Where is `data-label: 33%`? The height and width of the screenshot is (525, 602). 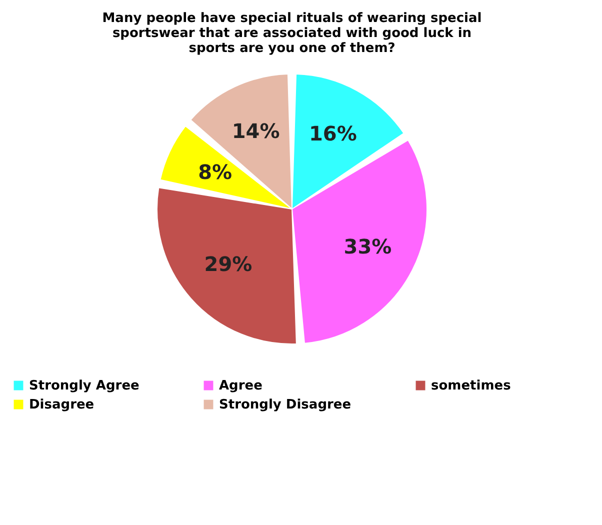 data-label: 33% is located at coordinates (368, 246).